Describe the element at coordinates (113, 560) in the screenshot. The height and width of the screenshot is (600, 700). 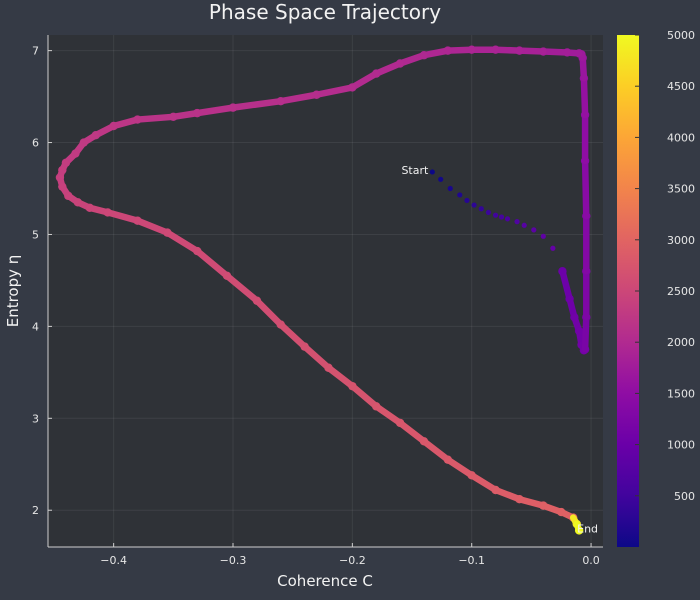
I see `x-tick-label: −0.4` at that location.